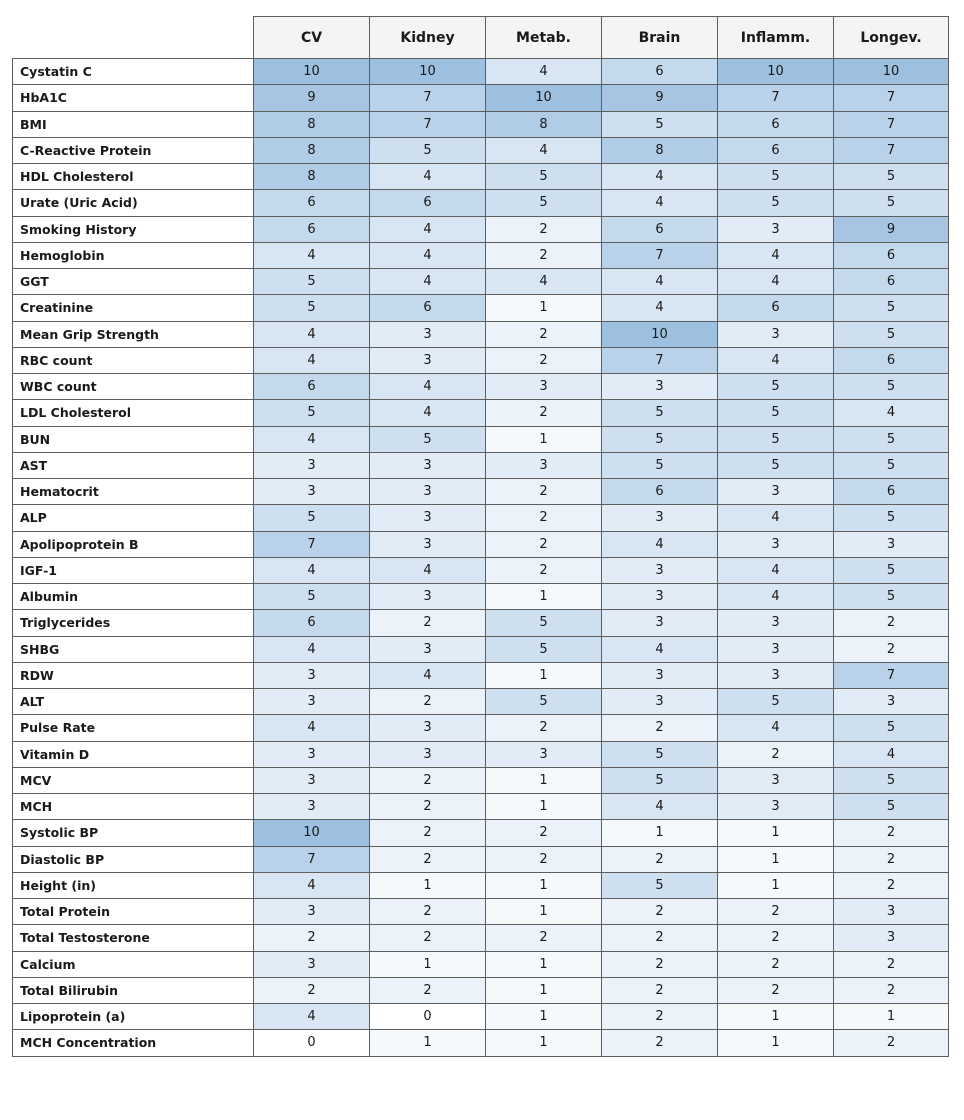 This screenshot has width=964, height=1120. Describe the element at coordinates (133, 98) in the screenshot. I see `row-label: HbA1C` at that location.